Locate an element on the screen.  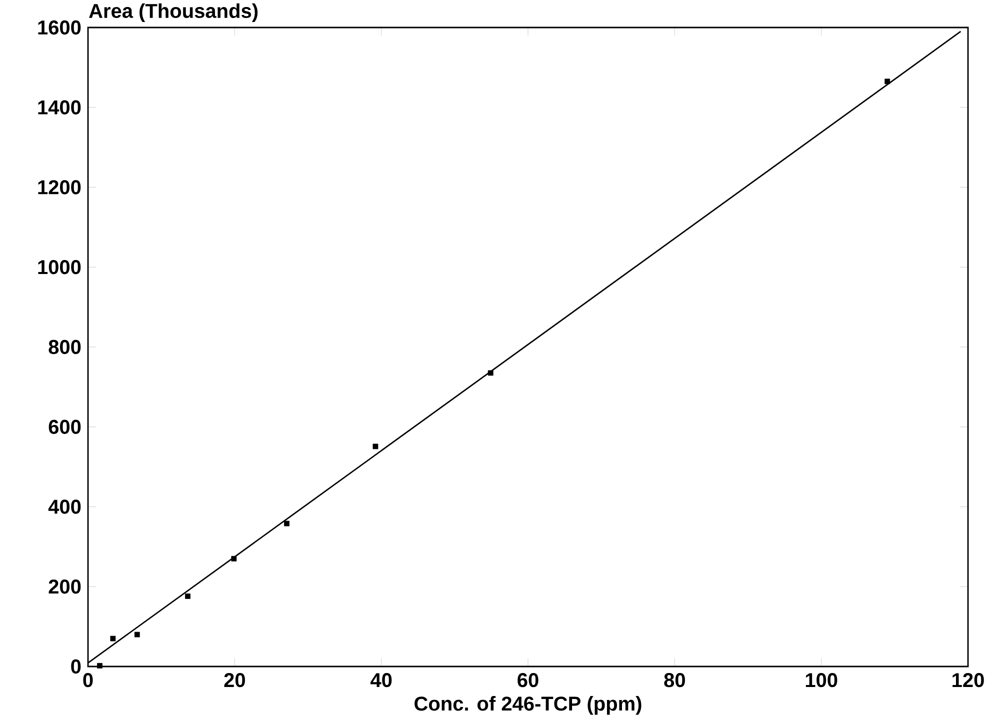
x-tick-label: 40 is located at coordinates (381, 680).